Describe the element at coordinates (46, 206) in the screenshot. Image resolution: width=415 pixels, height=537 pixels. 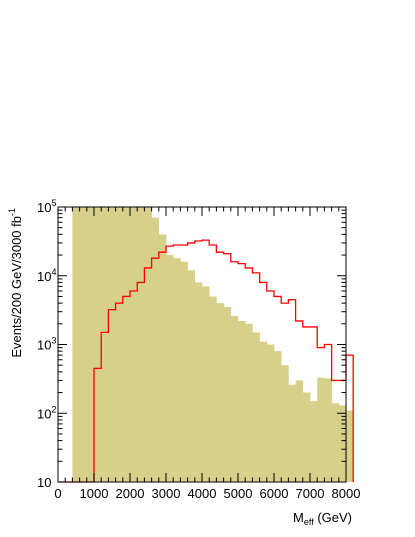
I see `y-tick-label: 10⁵` at that location.